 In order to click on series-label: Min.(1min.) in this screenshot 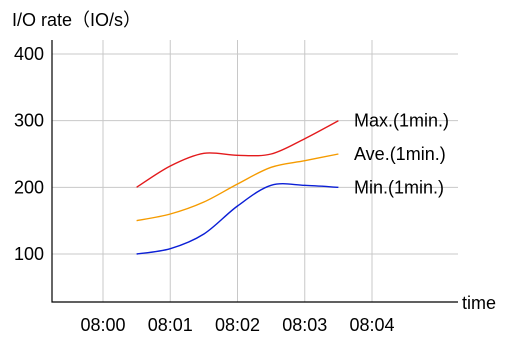, I will do `click(399, 187)`.